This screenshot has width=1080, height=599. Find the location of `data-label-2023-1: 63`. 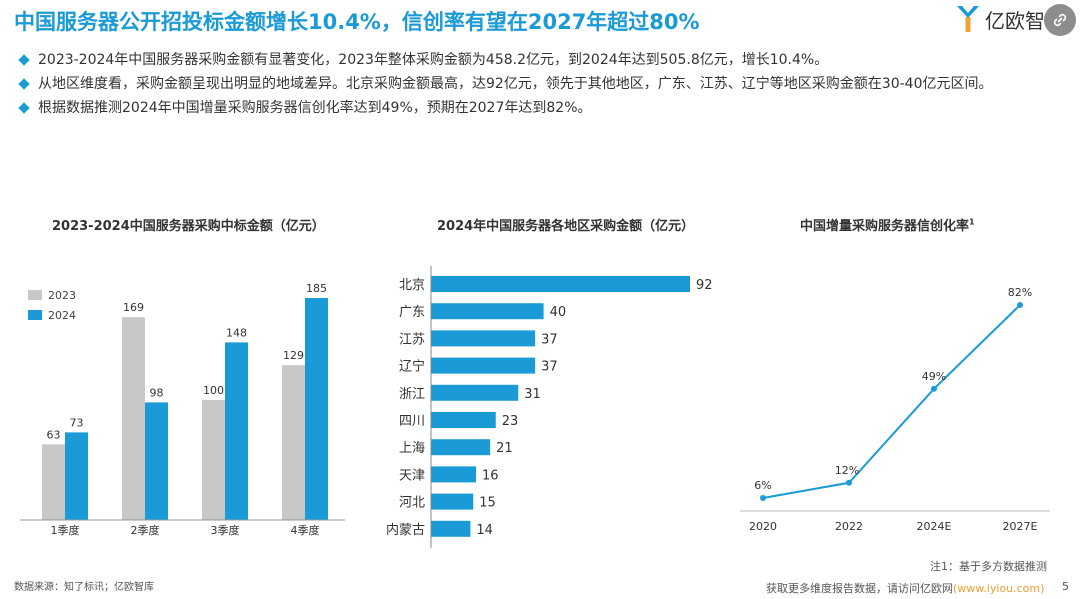

data-label-2023-1: 63 is located at coordinates (54, 434).